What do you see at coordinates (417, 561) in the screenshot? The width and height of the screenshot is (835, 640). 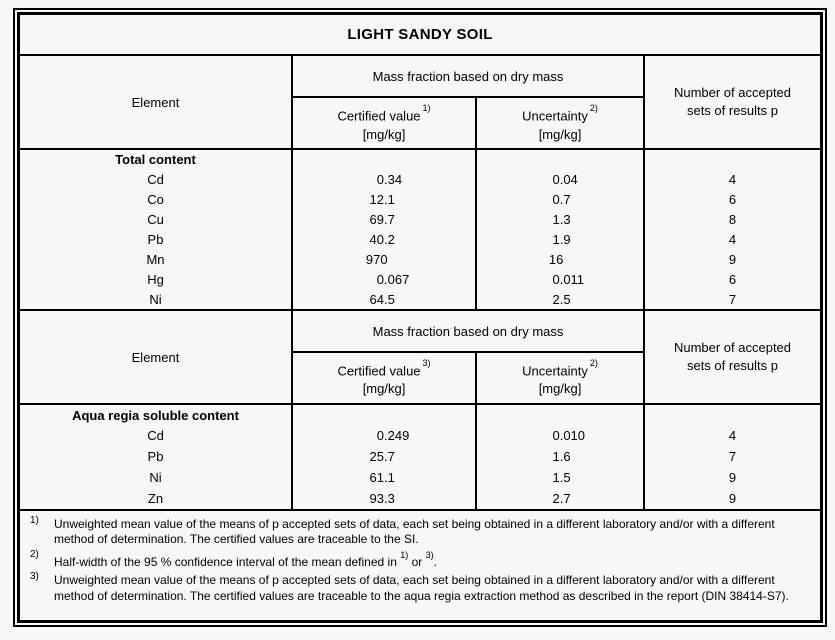 I see `footnote-2-body-or: or` at bounding box center [417, 561].